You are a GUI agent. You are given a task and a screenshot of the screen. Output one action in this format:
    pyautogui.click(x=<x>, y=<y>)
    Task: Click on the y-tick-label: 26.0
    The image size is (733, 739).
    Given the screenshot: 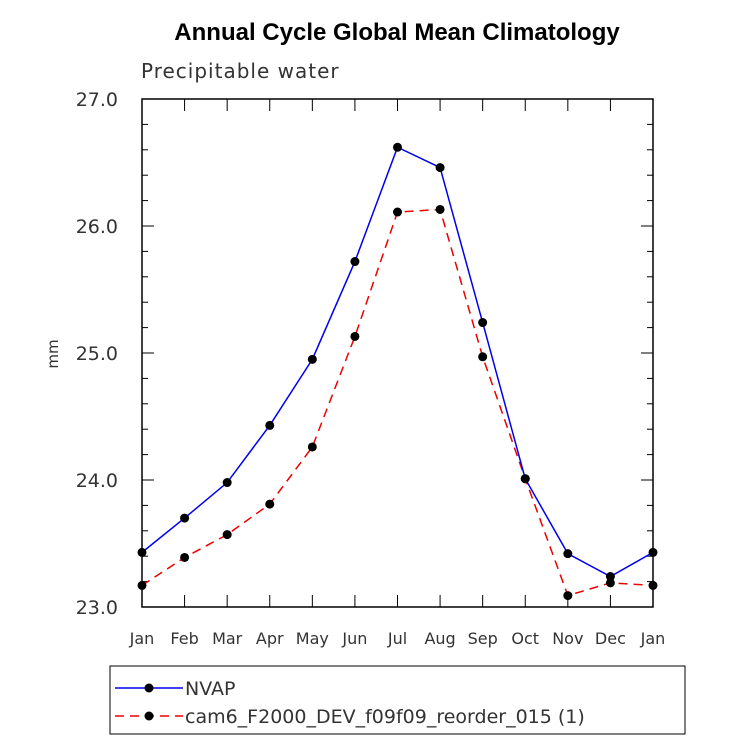 What is the action you would take?
    pyautogui.click(x=97, y=227)
    